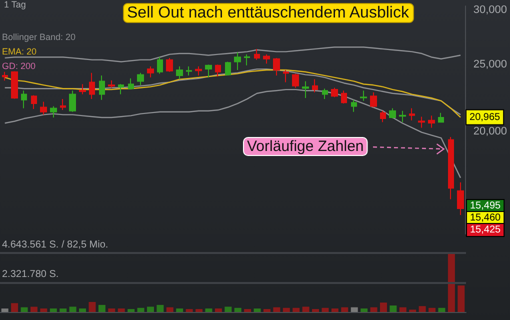 This screenshot has height=320, width=510. I want to click on text: 15,495, so click(486, 206).